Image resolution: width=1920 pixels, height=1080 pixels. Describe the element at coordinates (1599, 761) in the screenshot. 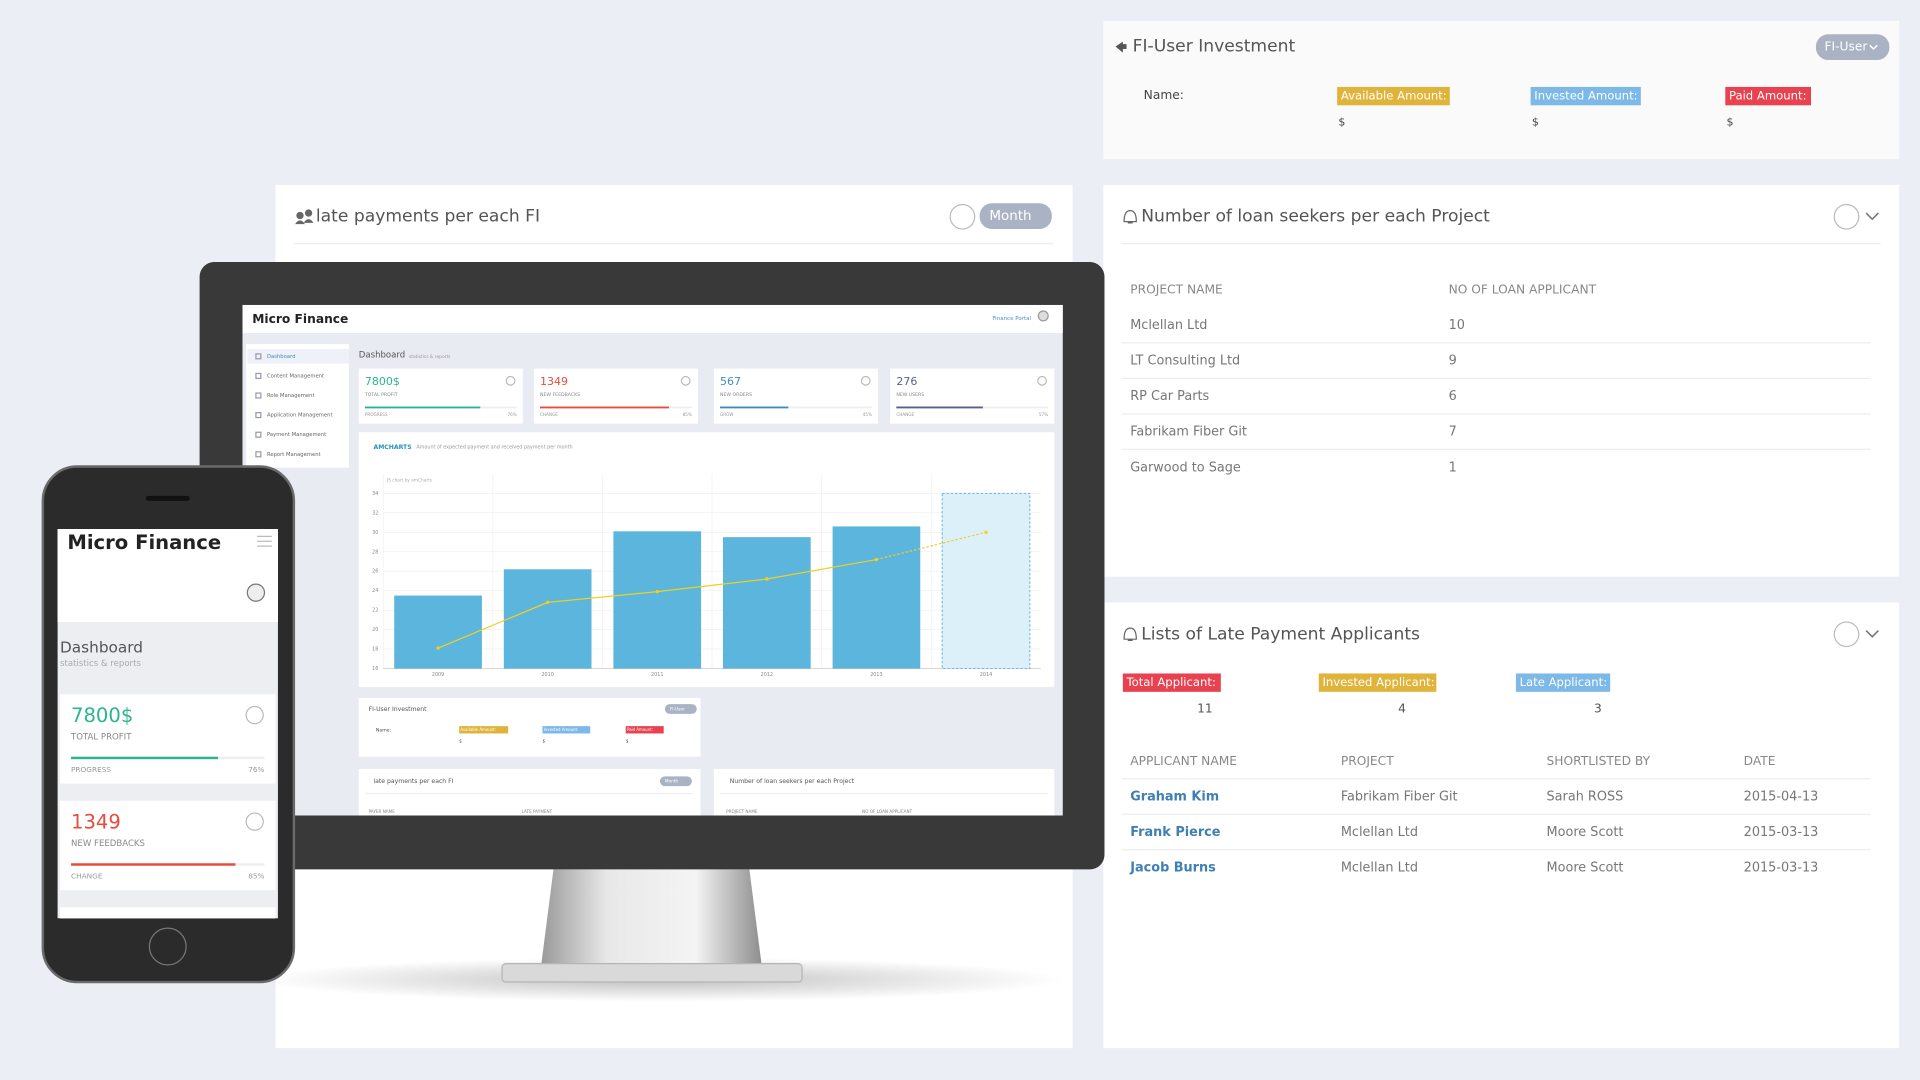

I see `column-header: SHORTLISTED BY` at that location.